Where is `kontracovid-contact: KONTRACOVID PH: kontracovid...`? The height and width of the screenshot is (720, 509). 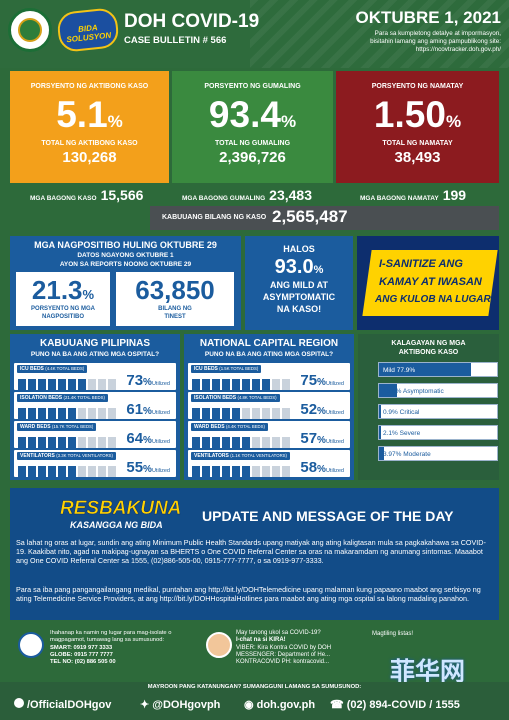 kontracovid-contact: KONTRACOVID PH: kontracovid... is located at coordinates (283, 662).